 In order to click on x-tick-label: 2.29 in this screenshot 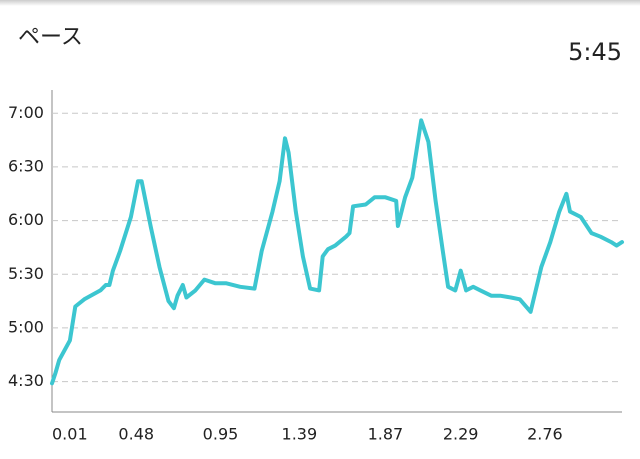, I will do `click(461, 434)`.